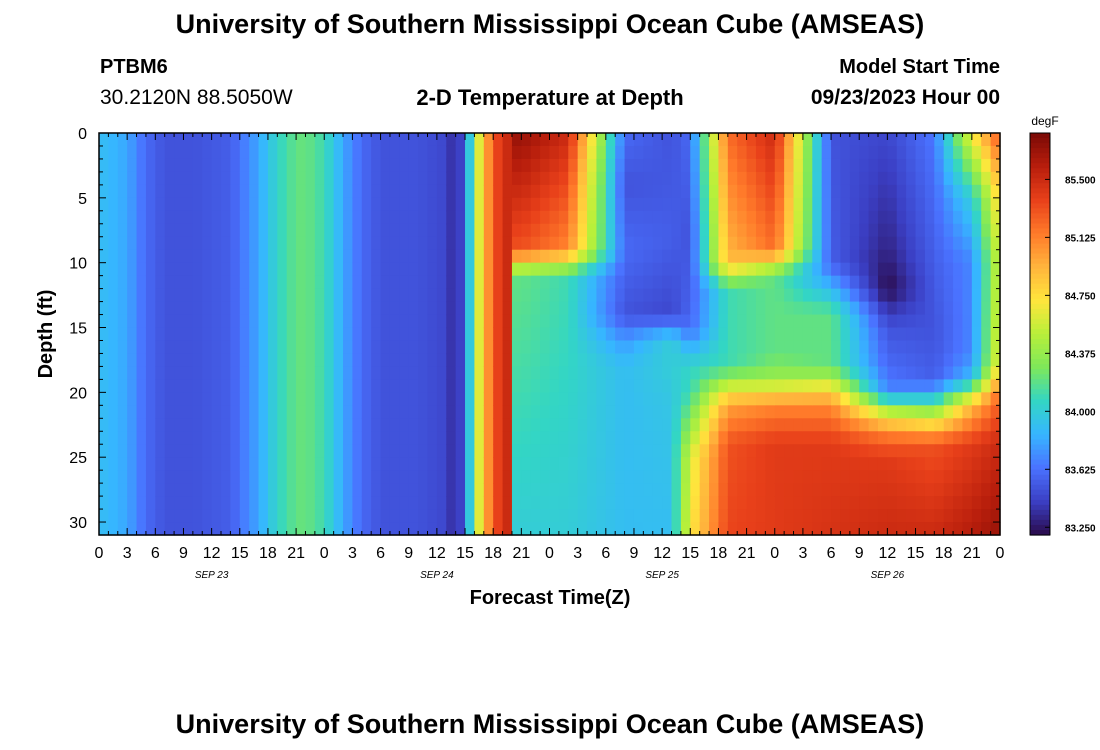 This screenshot has height=750, width=1100. What do you see at coordinates (380, 553) in the screenshot?
I see `x-tick-label: 6` at bounding box center [380, 553].